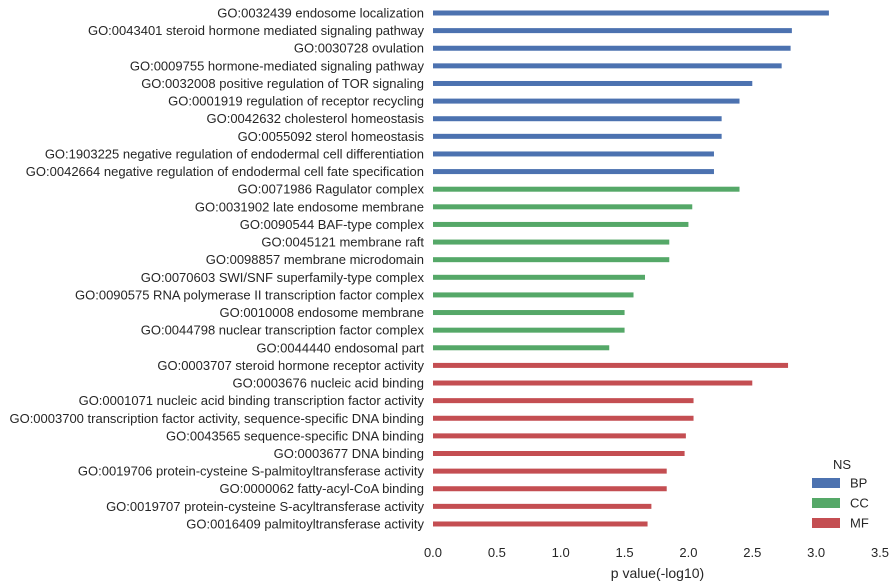  Describe the element at coordinates (826, 523) in the screenshot. I see `legend-swatch-mf` at that location.